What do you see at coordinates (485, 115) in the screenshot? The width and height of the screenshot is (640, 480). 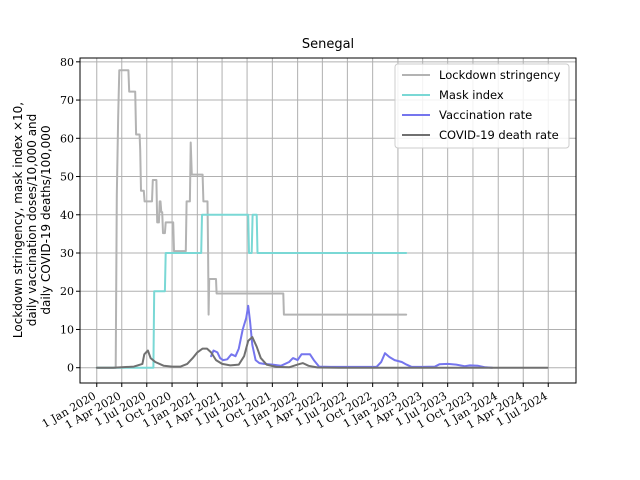 I see `legend-label-vaccination: Vaccination rate` at bounding box center [485, 115].